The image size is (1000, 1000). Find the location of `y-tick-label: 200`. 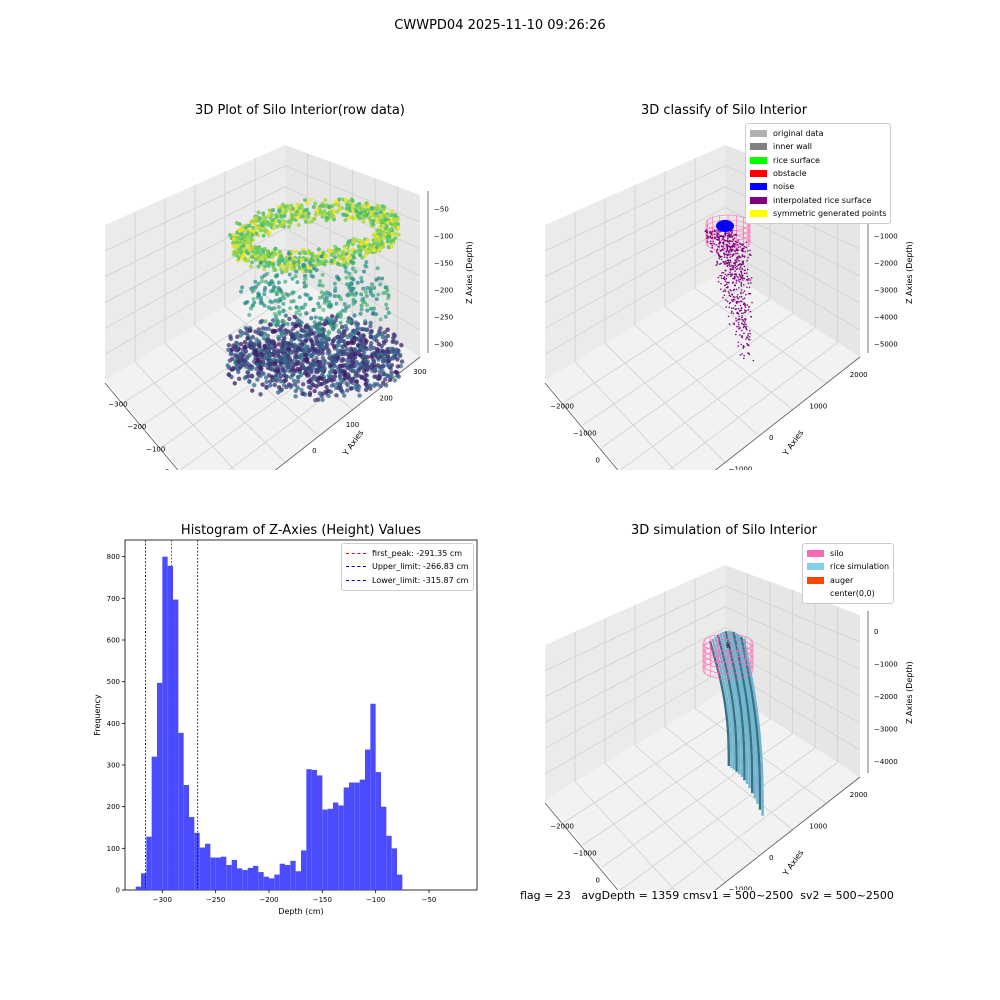

y-tick-label: 200 is located at coordinates (113, 807).